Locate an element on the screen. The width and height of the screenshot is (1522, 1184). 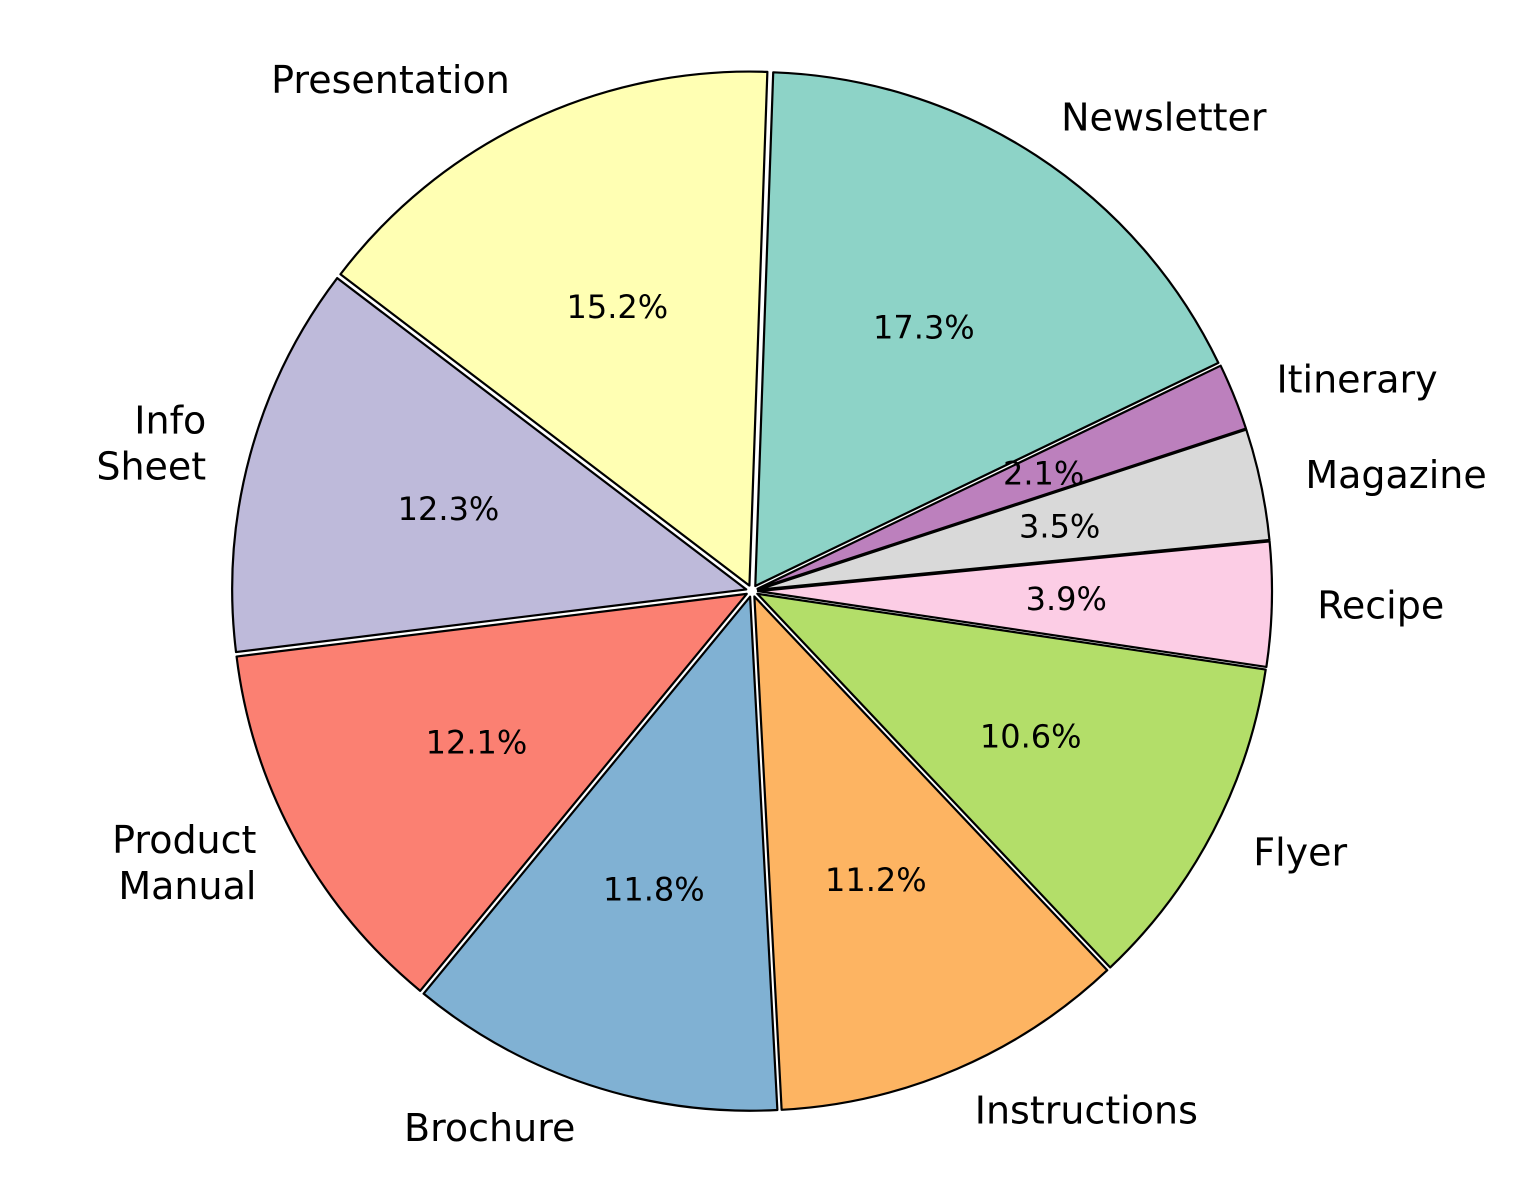
category-label-line: Newsletter is located at coordinates (1164, 118).